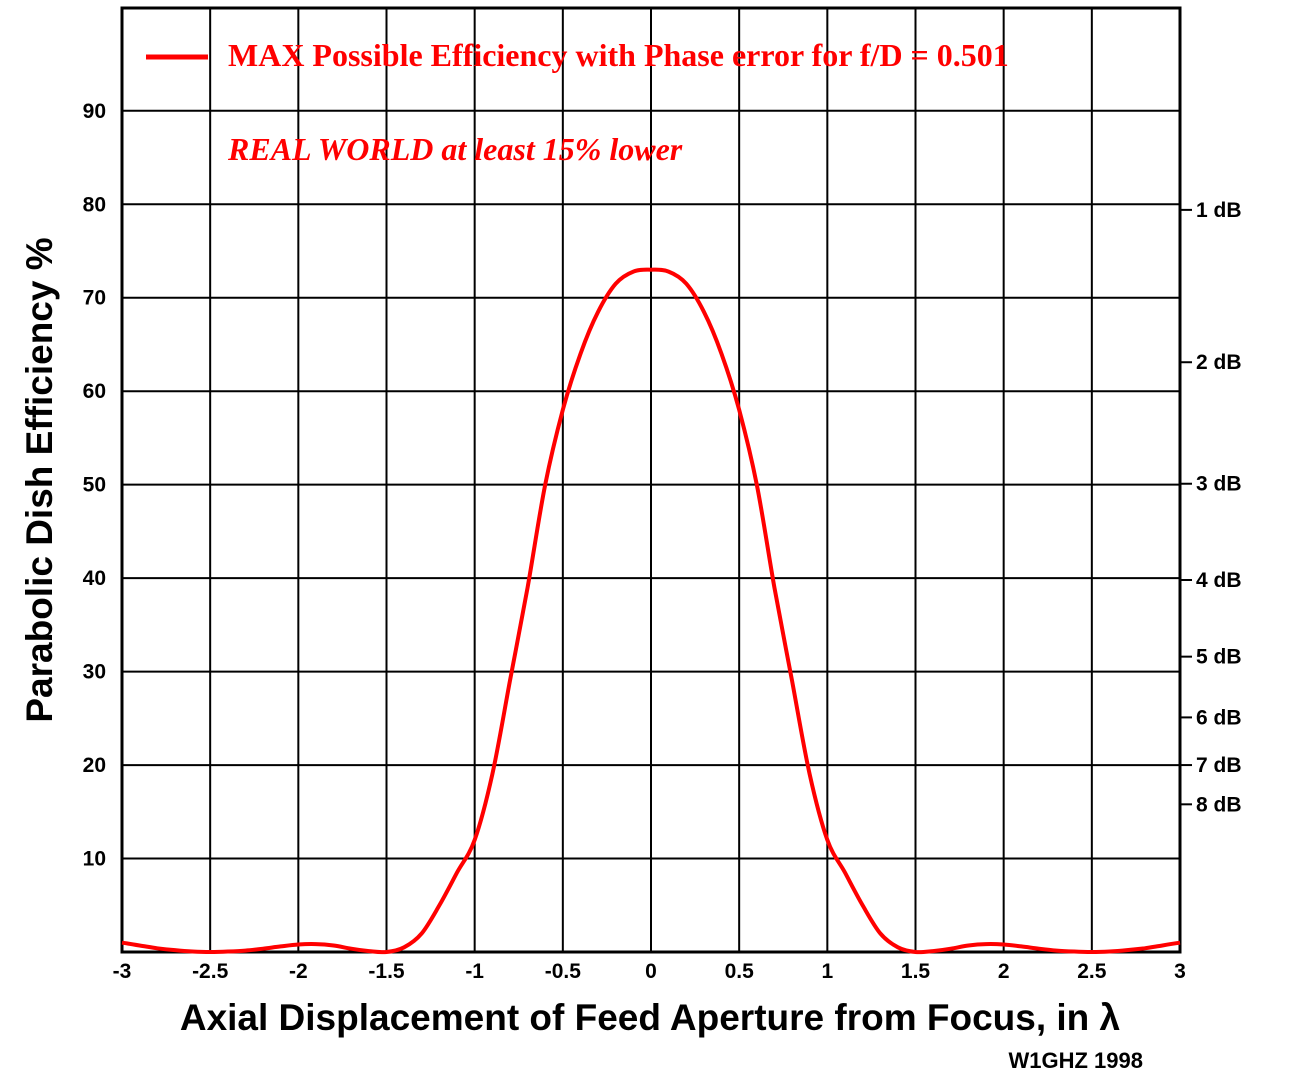  Describe the element at coordinates (94, 204) in the screenshot. I see `y-tick-label: 80` at that location.